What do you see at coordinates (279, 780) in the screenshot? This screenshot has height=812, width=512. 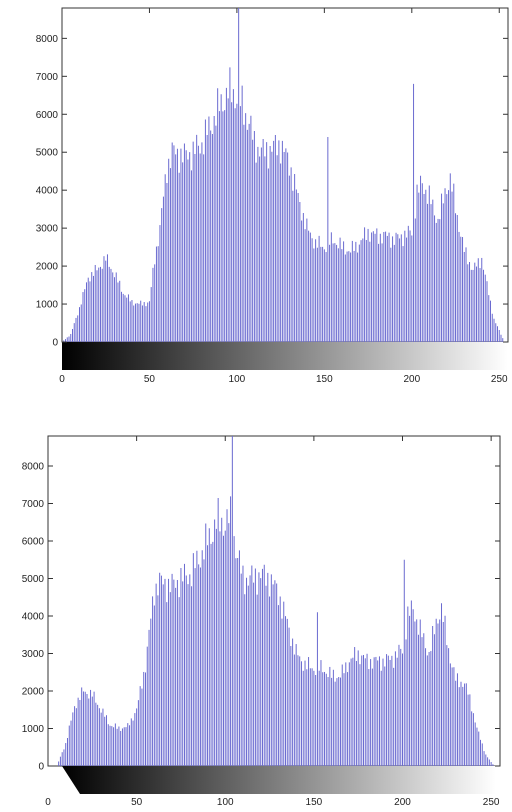 I see `colorbar-bottom` at bounding box center [279, 780].